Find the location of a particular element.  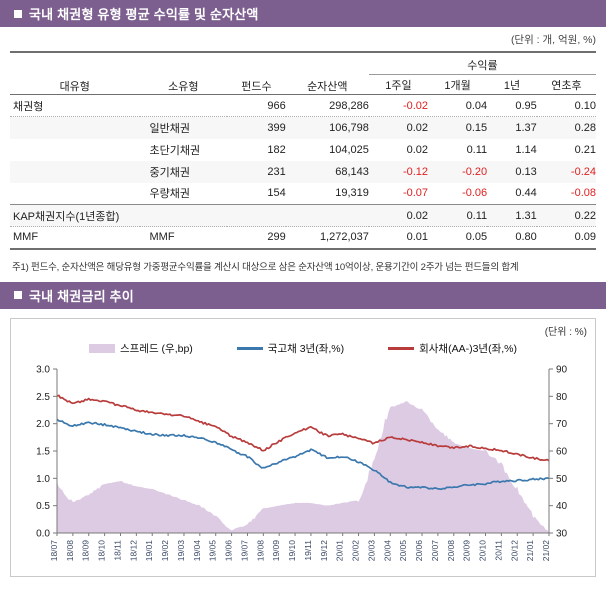

x-tick-label: 18/09 is located at coordinates (86, 550).